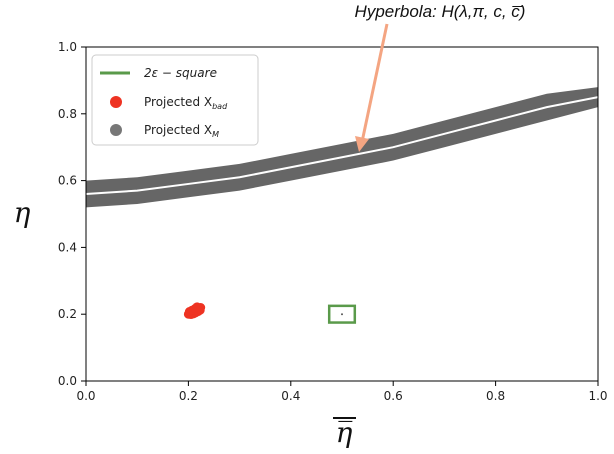  I want to click on legend-xbad-text: Projected X, so click(178, 102).